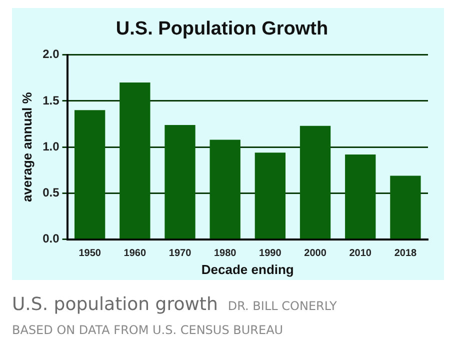 The image size is (456, 362). Describe the element at coordinates (51, 193) in the screenshot. I see `y-tick-label: 0.5` at that location.